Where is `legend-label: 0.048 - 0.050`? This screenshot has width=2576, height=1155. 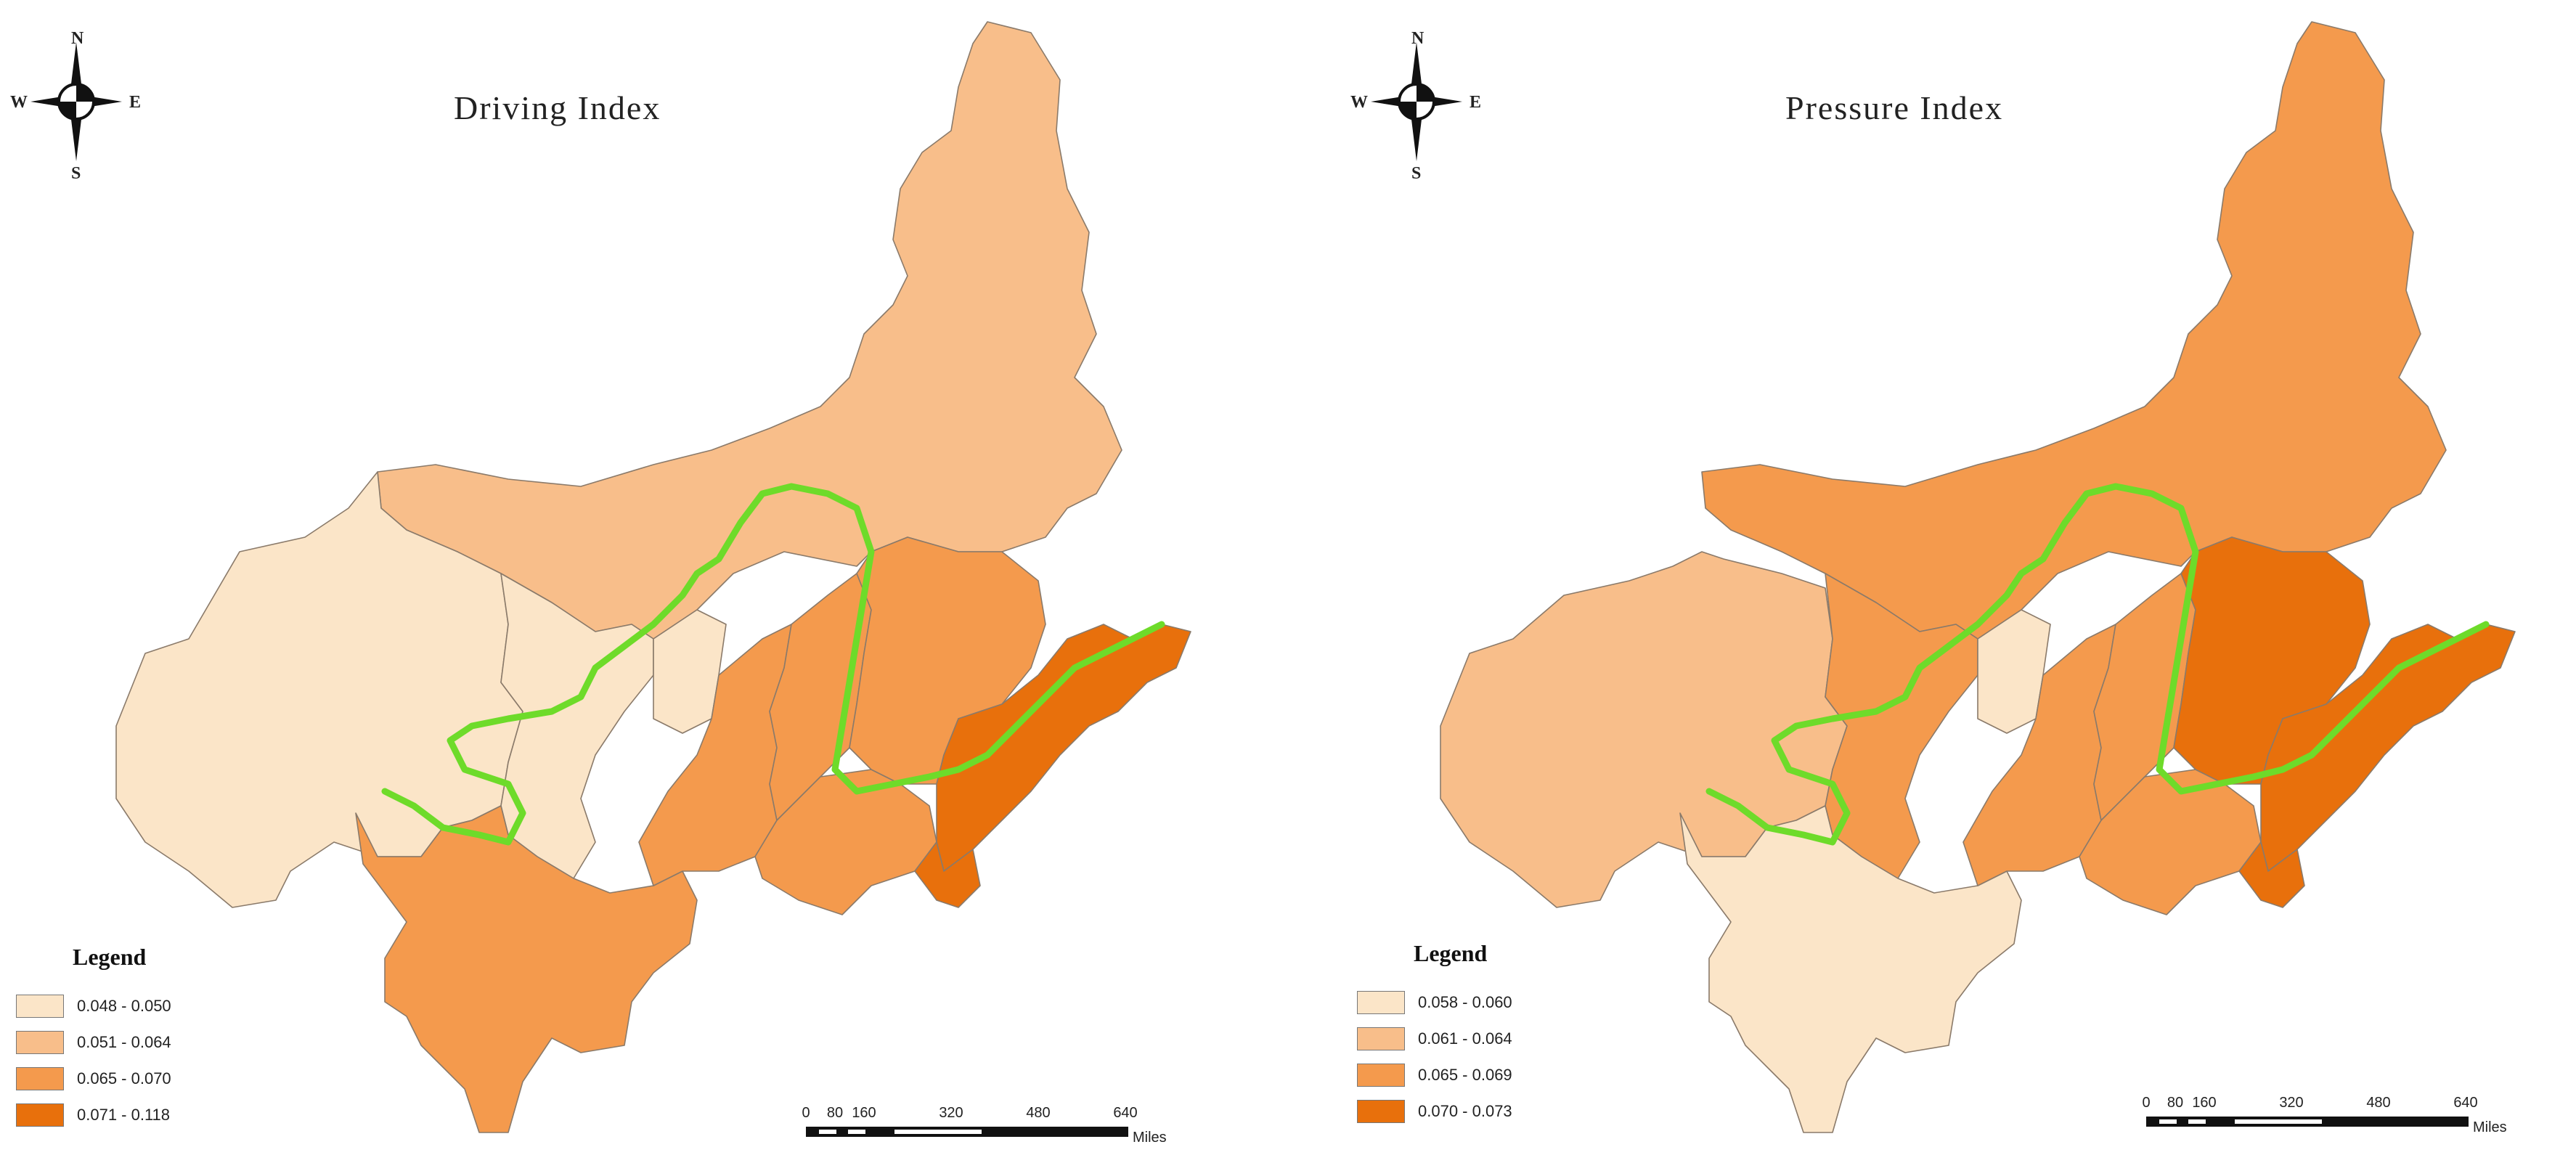
legend-label: 0.048 - 0.050 is located at coordinates (124, 1006).